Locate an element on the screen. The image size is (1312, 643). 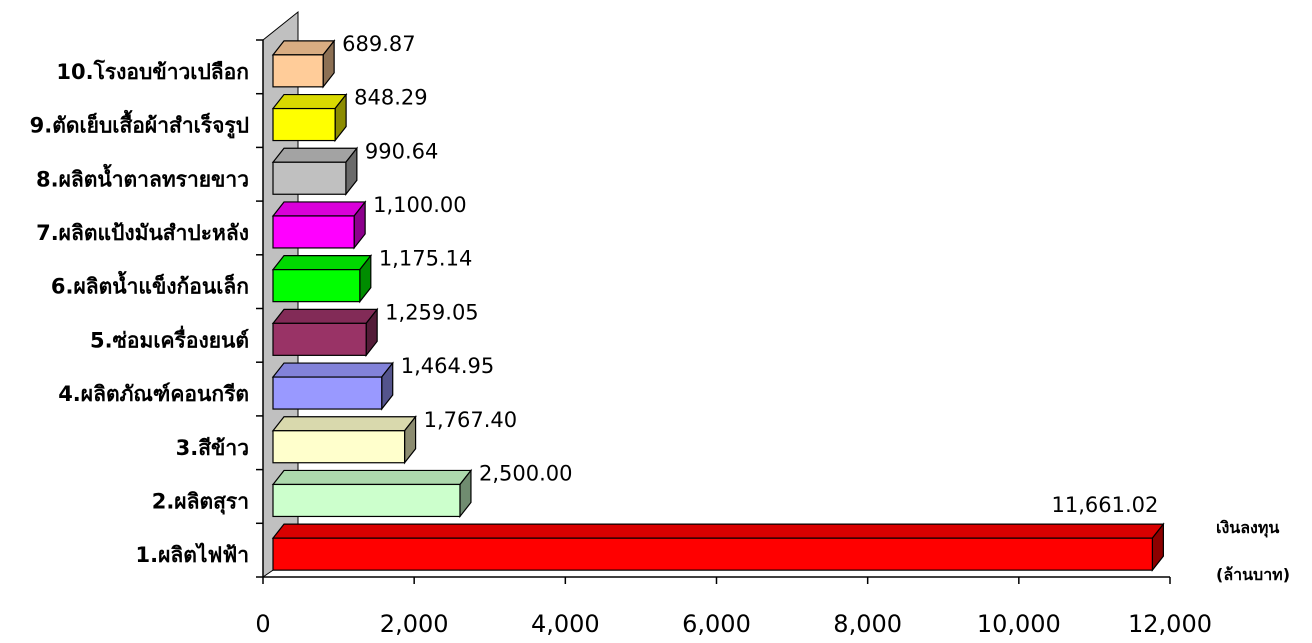
x-tick-label: 4,000 is located at coordinates (565, 624).